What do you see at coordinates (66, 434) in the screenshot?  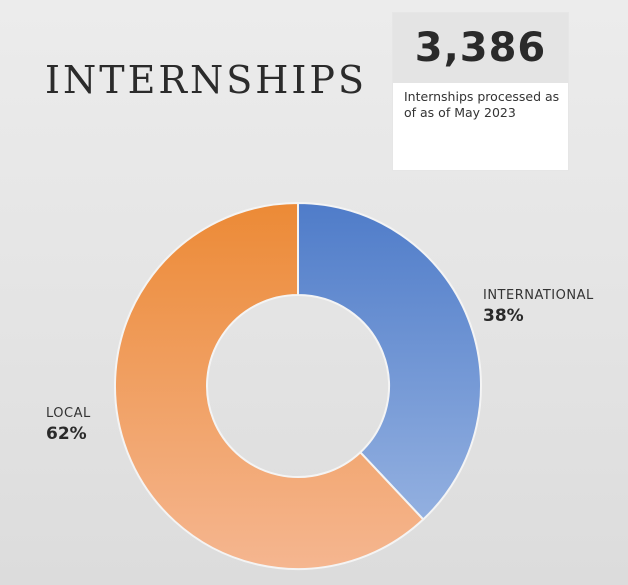 I see `slice-percent-local: 62%` at bounding box center [66, 434].